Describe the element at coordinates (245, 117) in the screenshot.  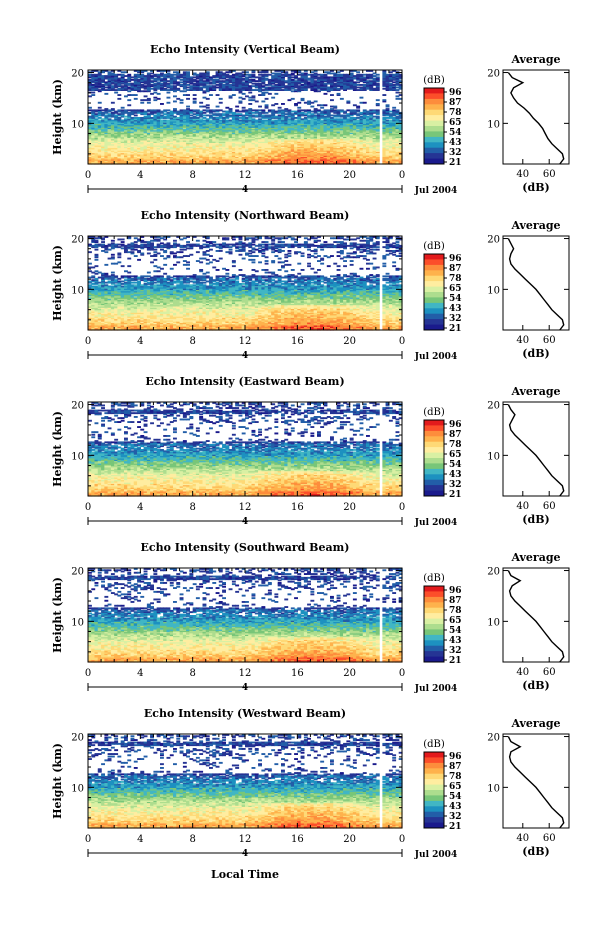
I see `heatmap-cells` at that location.